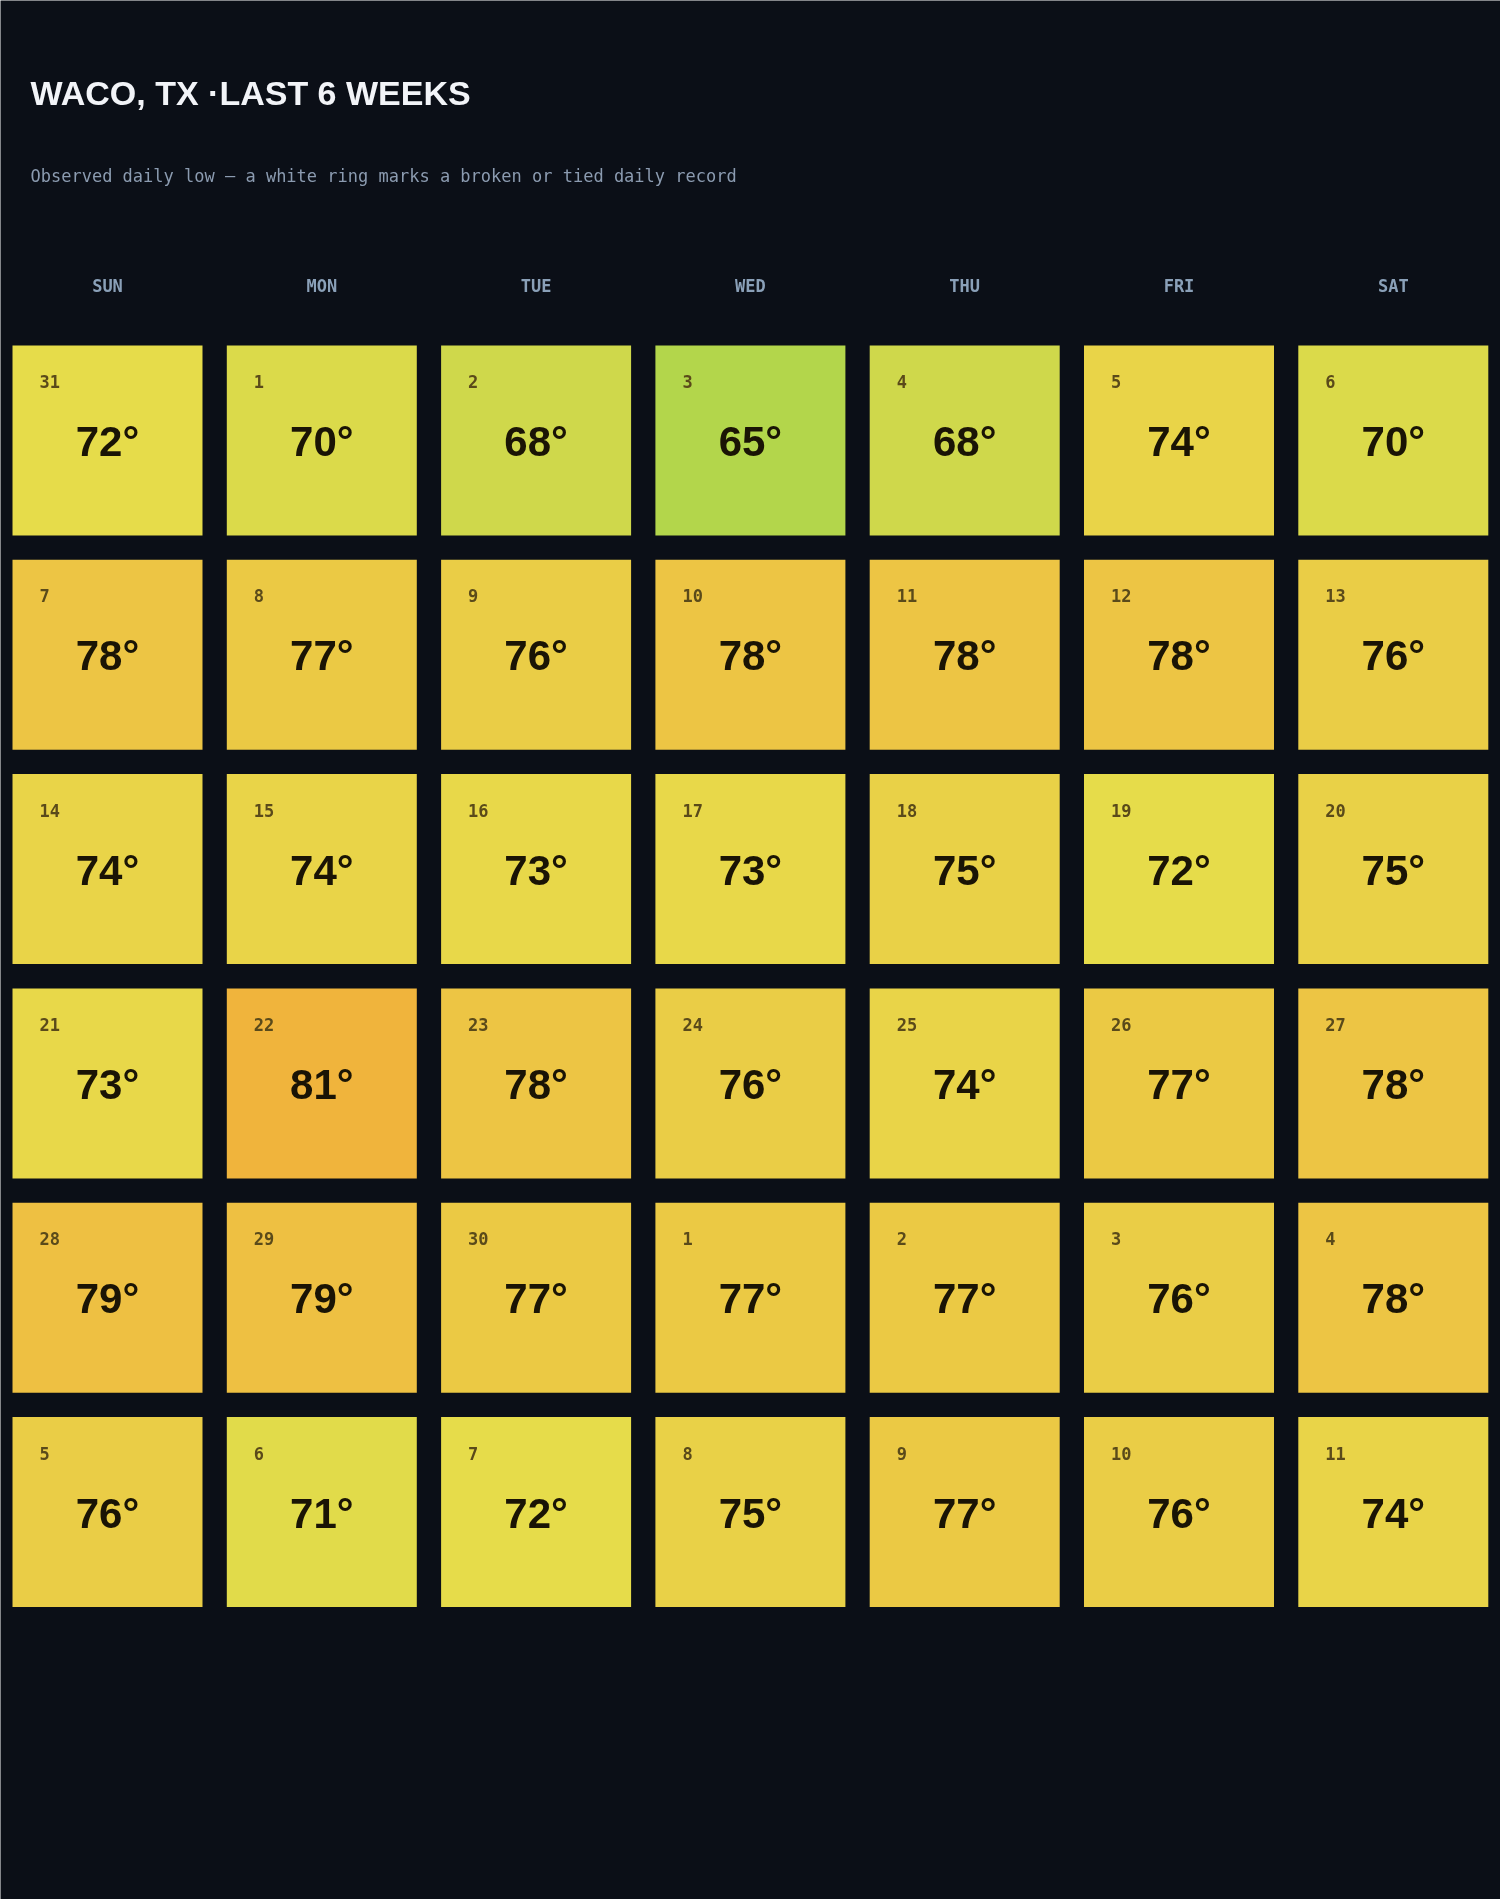  What do you see at coordinates (965, 285) in the screenshot?
I see `x-tick-label: THU` at bounding box center [965, 285].